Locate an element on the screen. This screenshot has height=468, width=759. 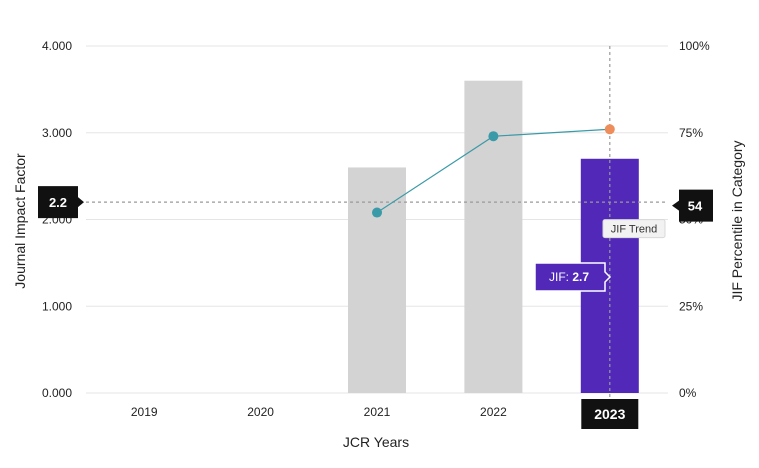
left-reference-flag: 2.2 is located at coordinates (61, 202).